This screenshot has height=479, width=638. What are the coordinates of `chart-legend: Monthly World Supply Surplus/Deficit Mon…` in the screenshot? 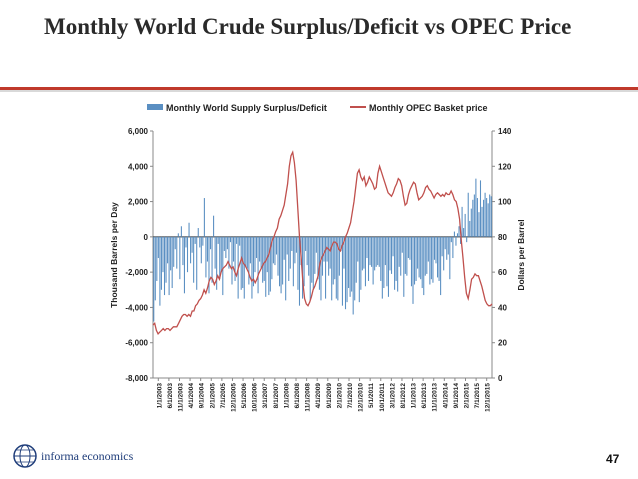 It's located at (317, 108).